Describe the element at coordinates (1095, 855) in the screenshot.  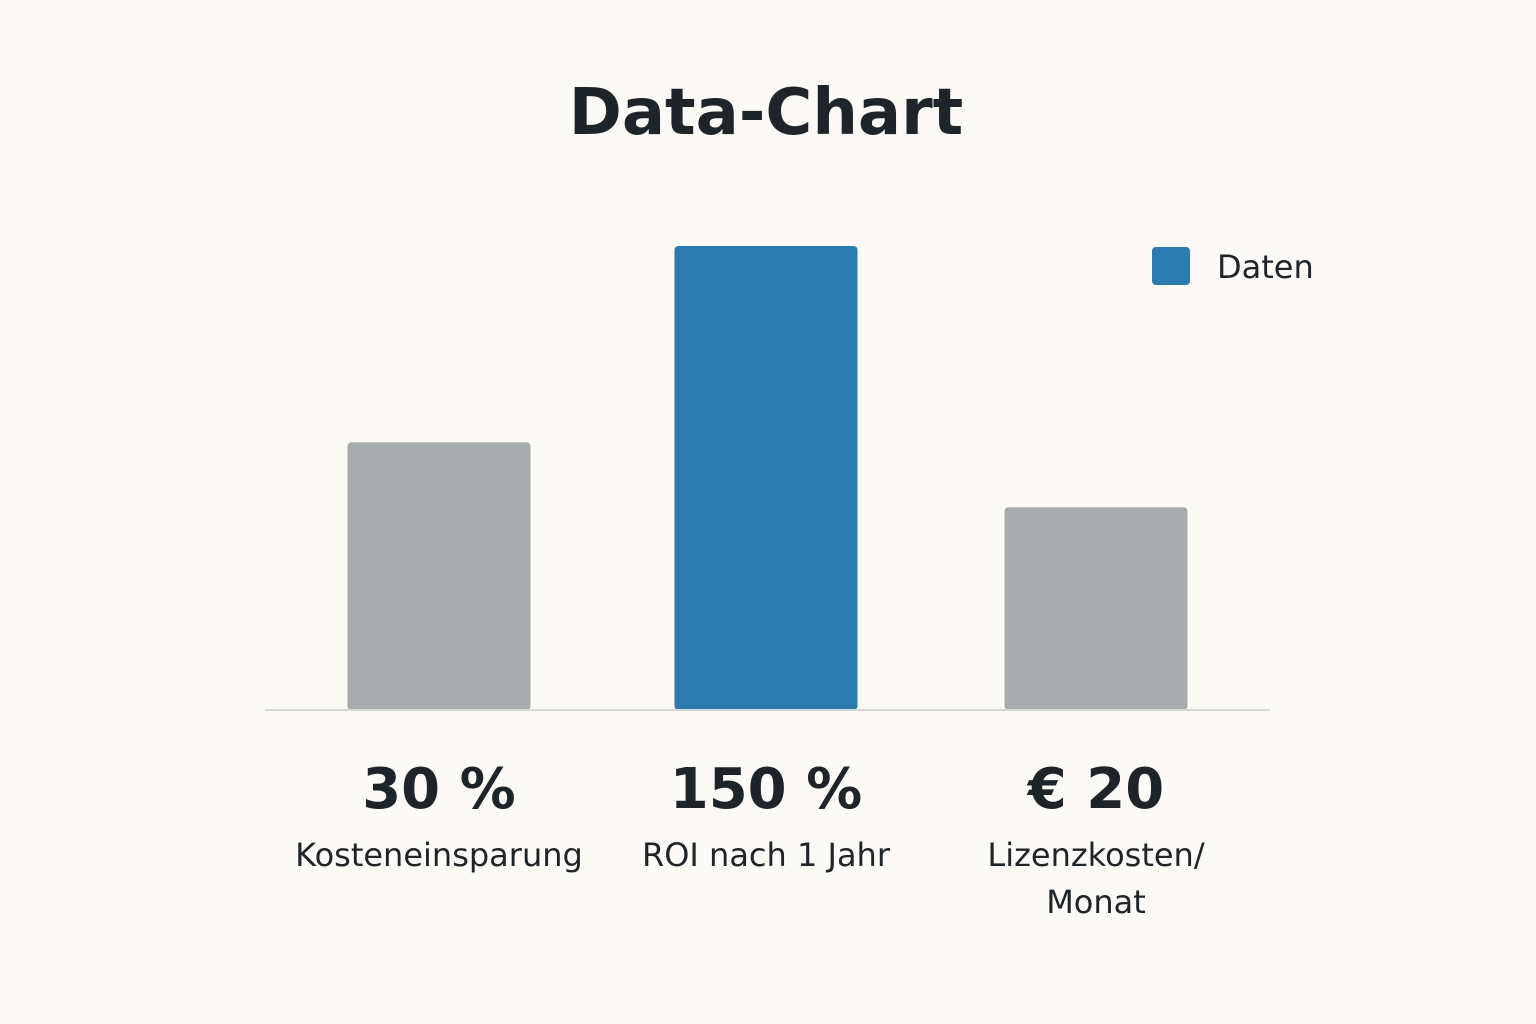
I see `category-label-lizenzkosten-monat-line-1: Lizenzkosten/` at that location.